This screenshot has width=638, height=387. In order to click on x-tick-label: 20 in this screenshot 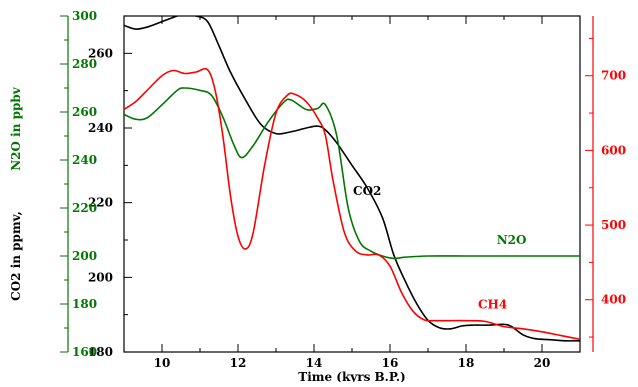, I will do `click(542, 363)`.